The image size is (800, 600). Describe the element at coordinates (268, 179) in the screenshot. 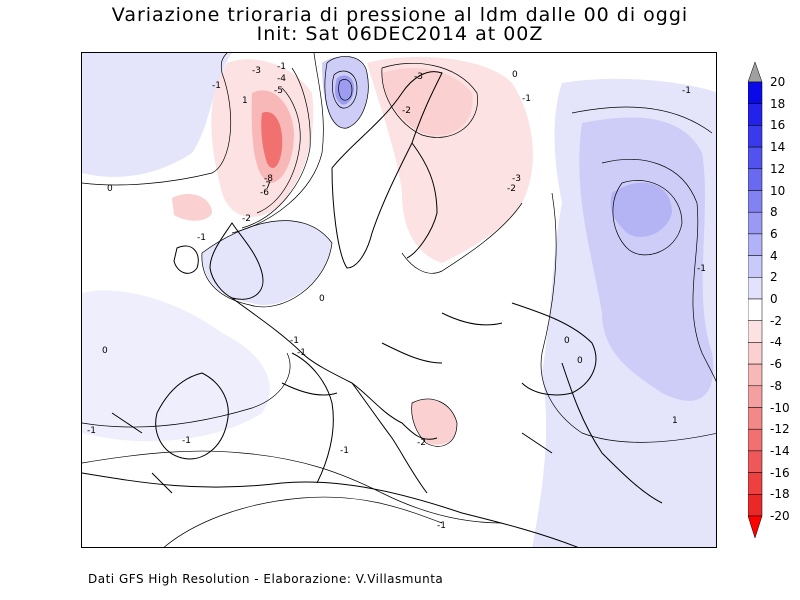

I see `contour-label: -8` at that location.